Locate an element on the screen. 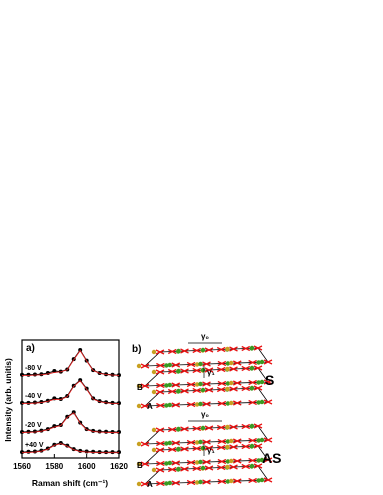 This screenshot has width=383, height=495. plot-frame is located at coordinates (70, 399).